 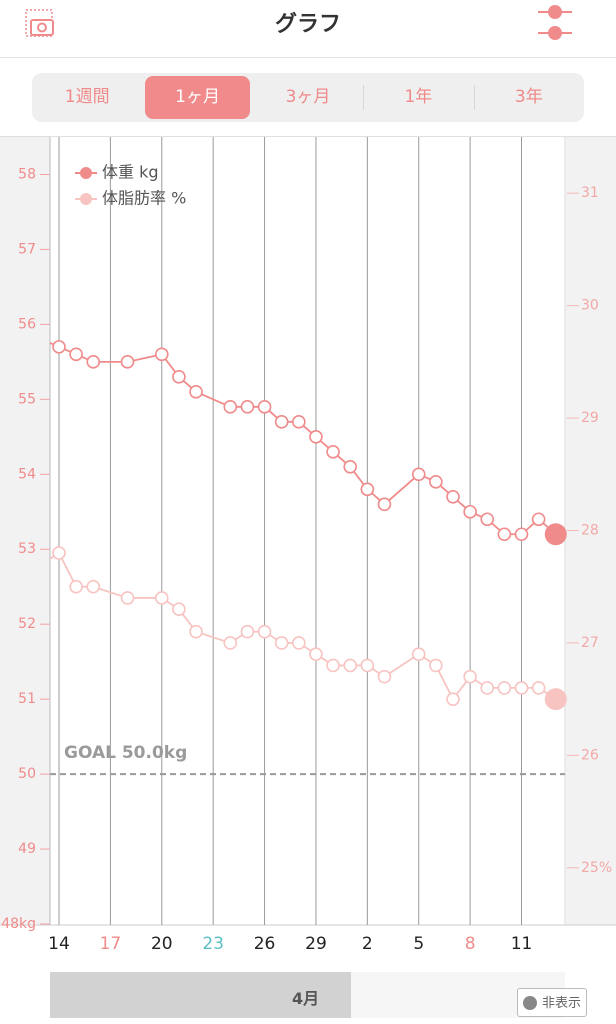 I want to click on legend-label: 体重 kg, so click(x=130, y=172).